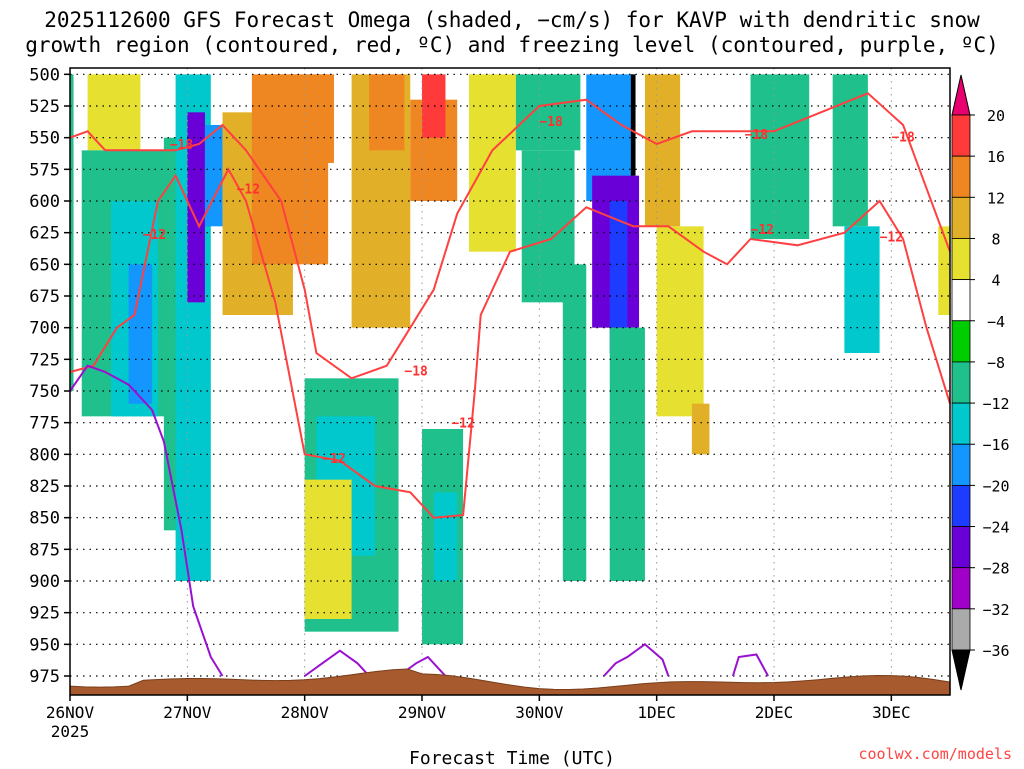 The height and width of the screenshot is (769, 1024). I want to click on y-tick-label: 500, so click(44, 75).